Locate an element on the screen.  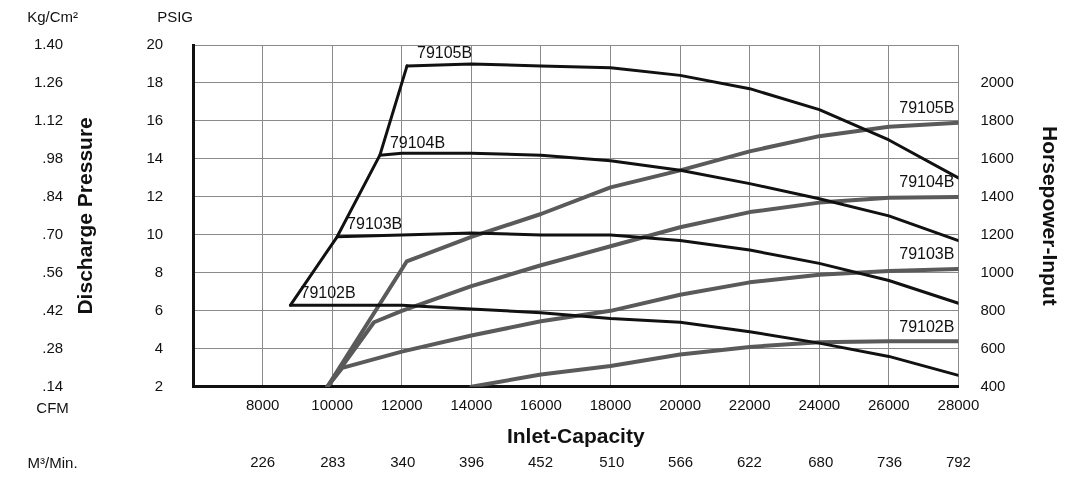
y3-axis-title: Kg/Cm² is located at coordinates (53, 17).